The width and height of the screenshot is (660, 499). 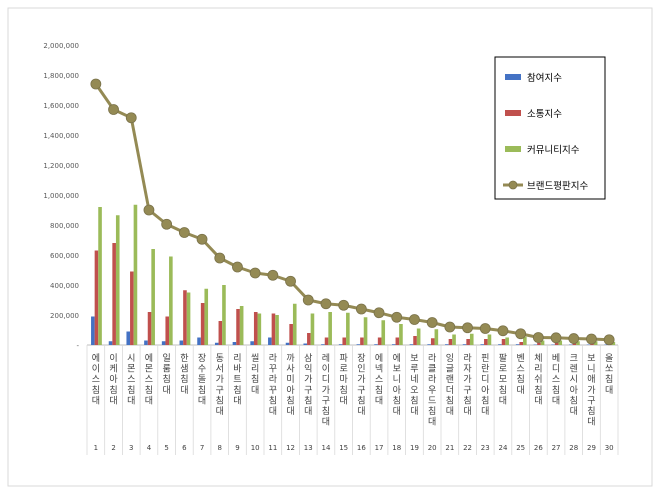 What do you see at coordinates (573, 448) in the screenshot?
I see `rank-label: 28` at bounding box center [573, 448].